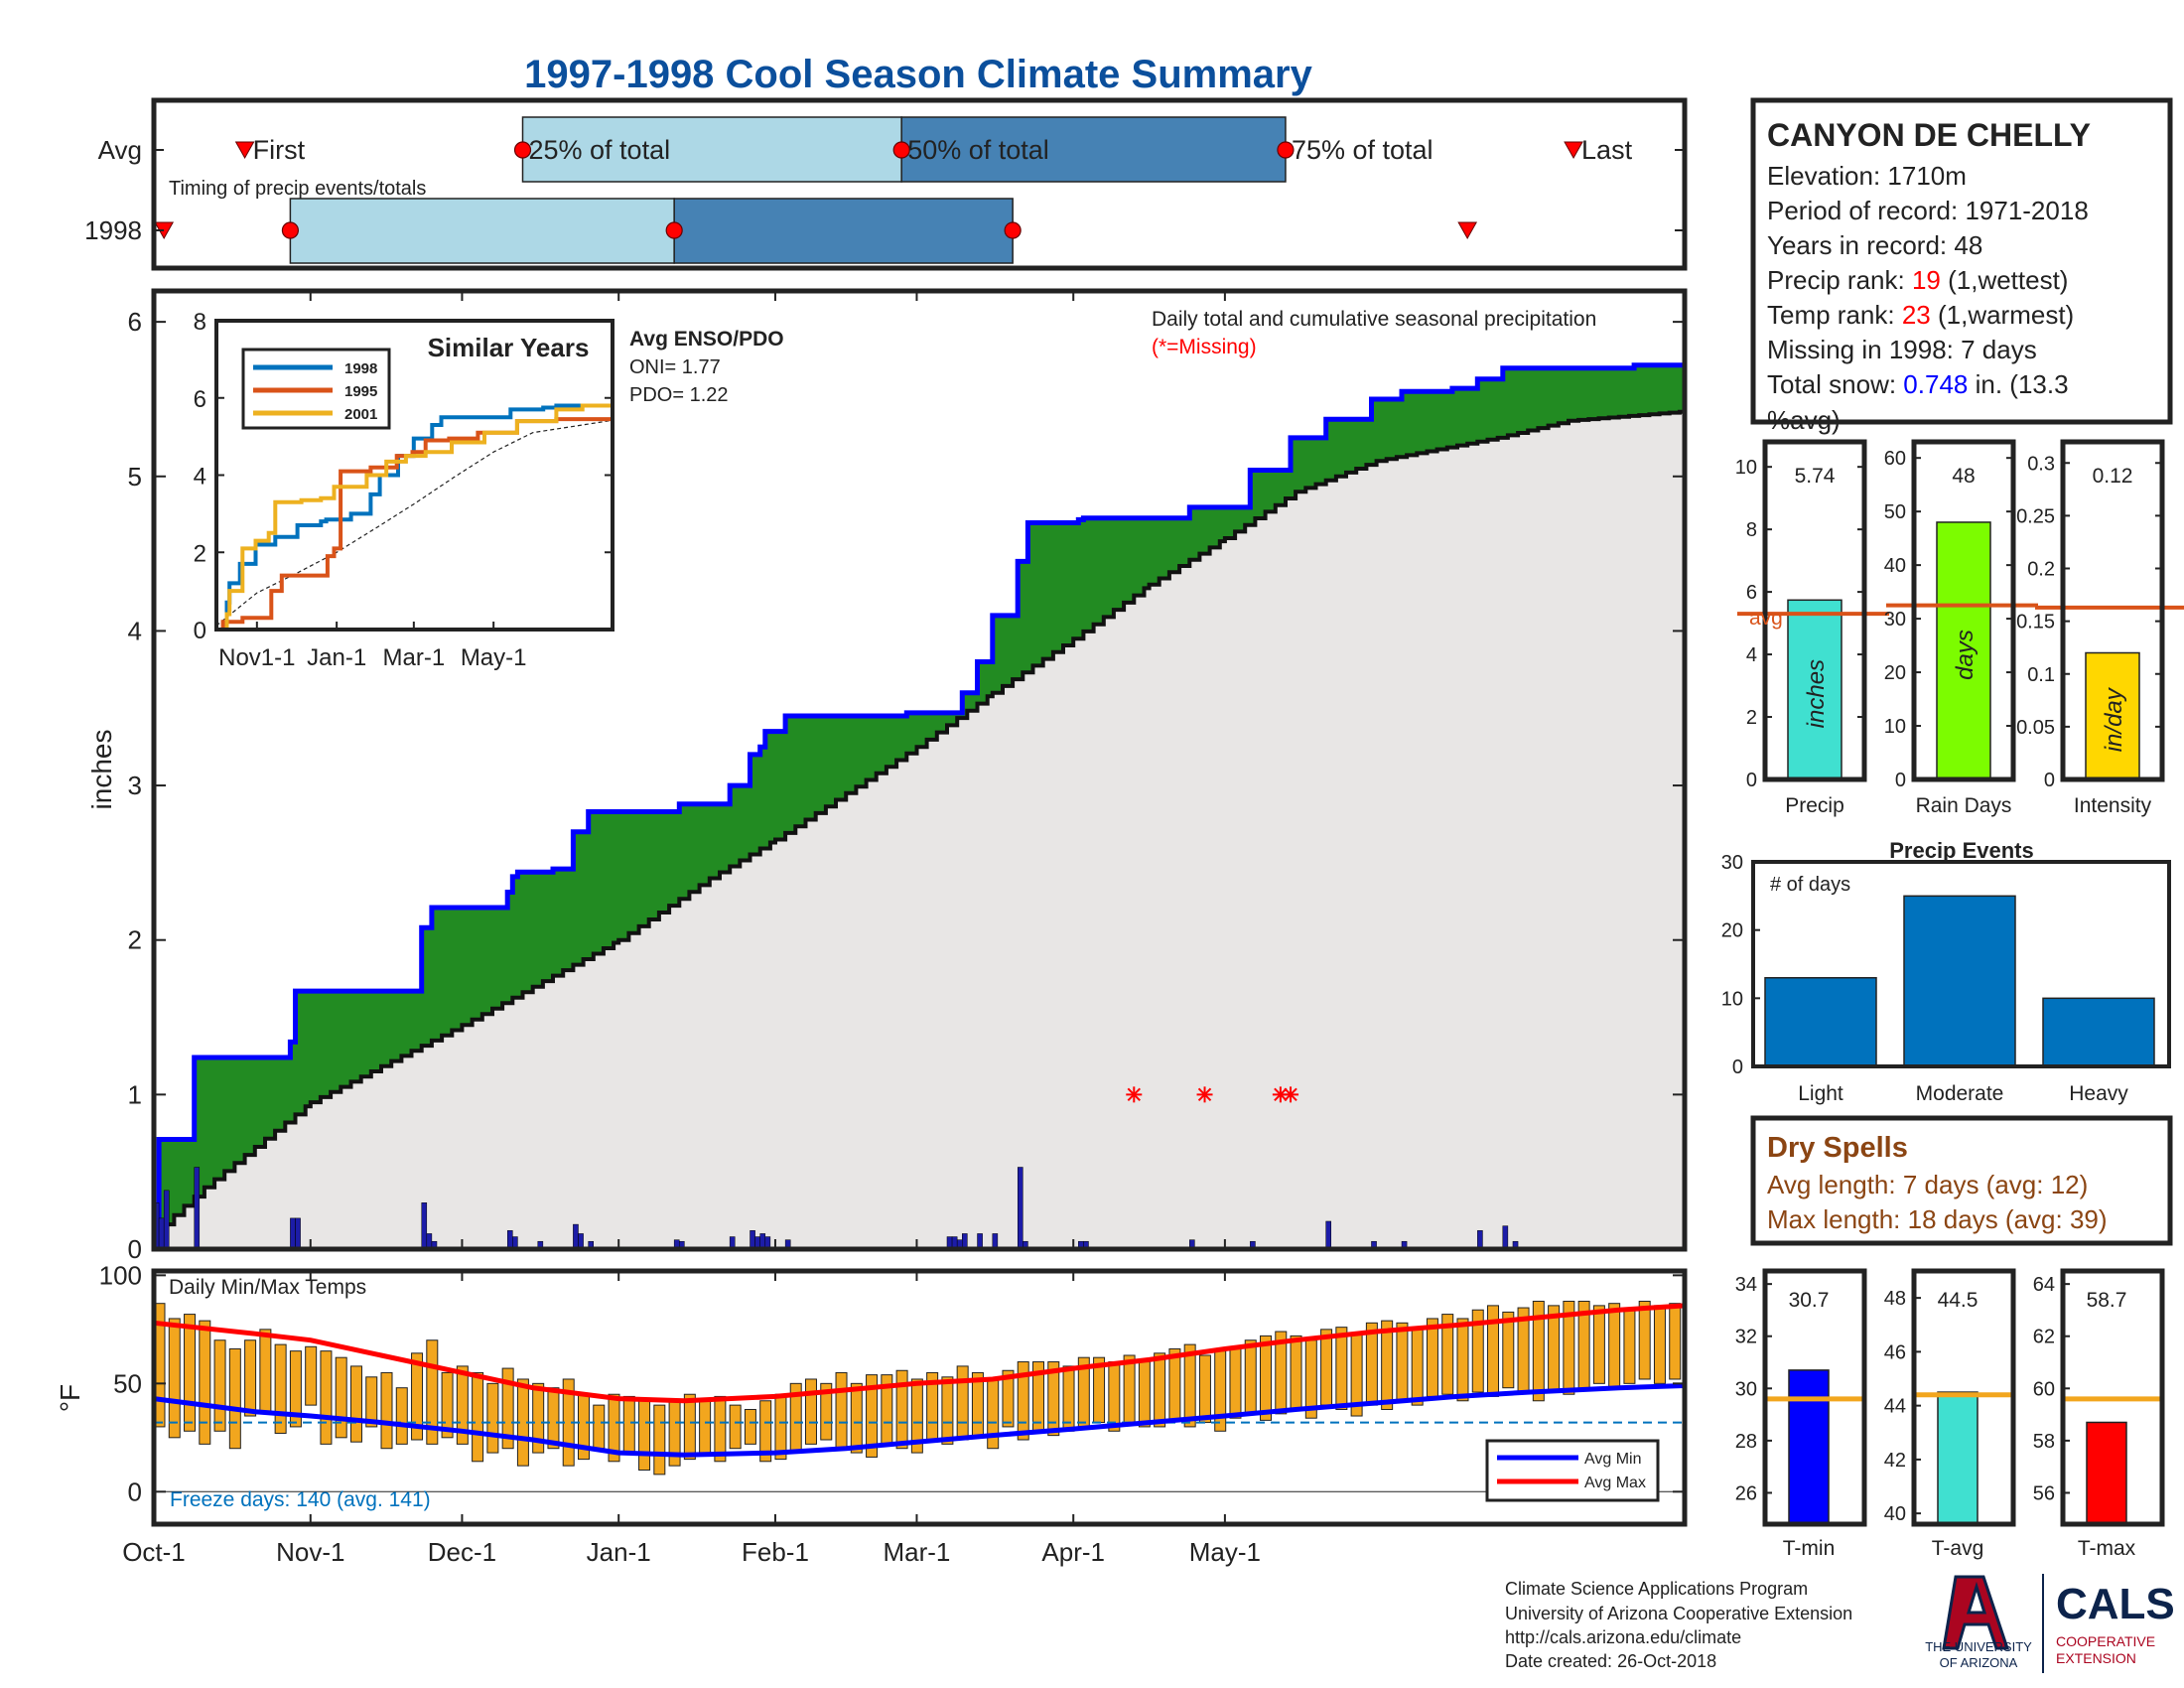  I want to click on summary-bar-Precip, so click(1815, 689).